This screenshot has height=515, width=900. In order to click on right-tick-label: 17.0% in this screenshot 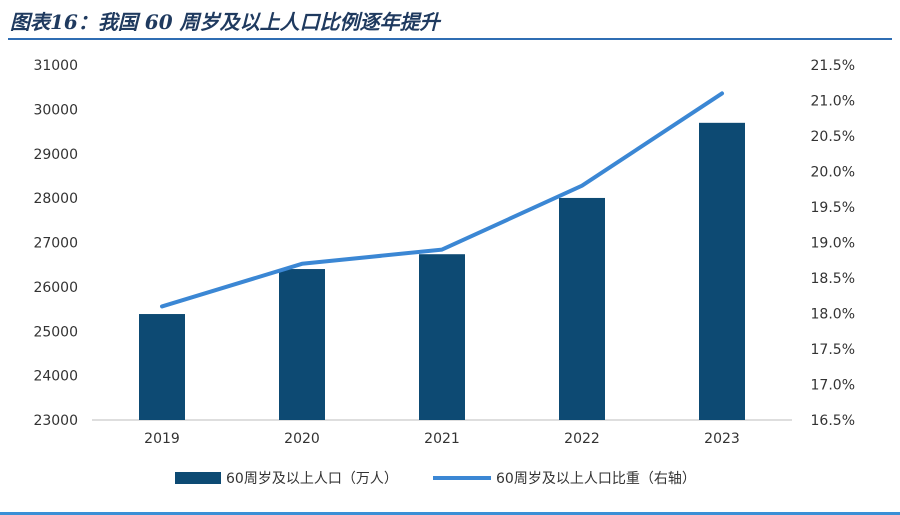, I will do `click(833, 386)`.